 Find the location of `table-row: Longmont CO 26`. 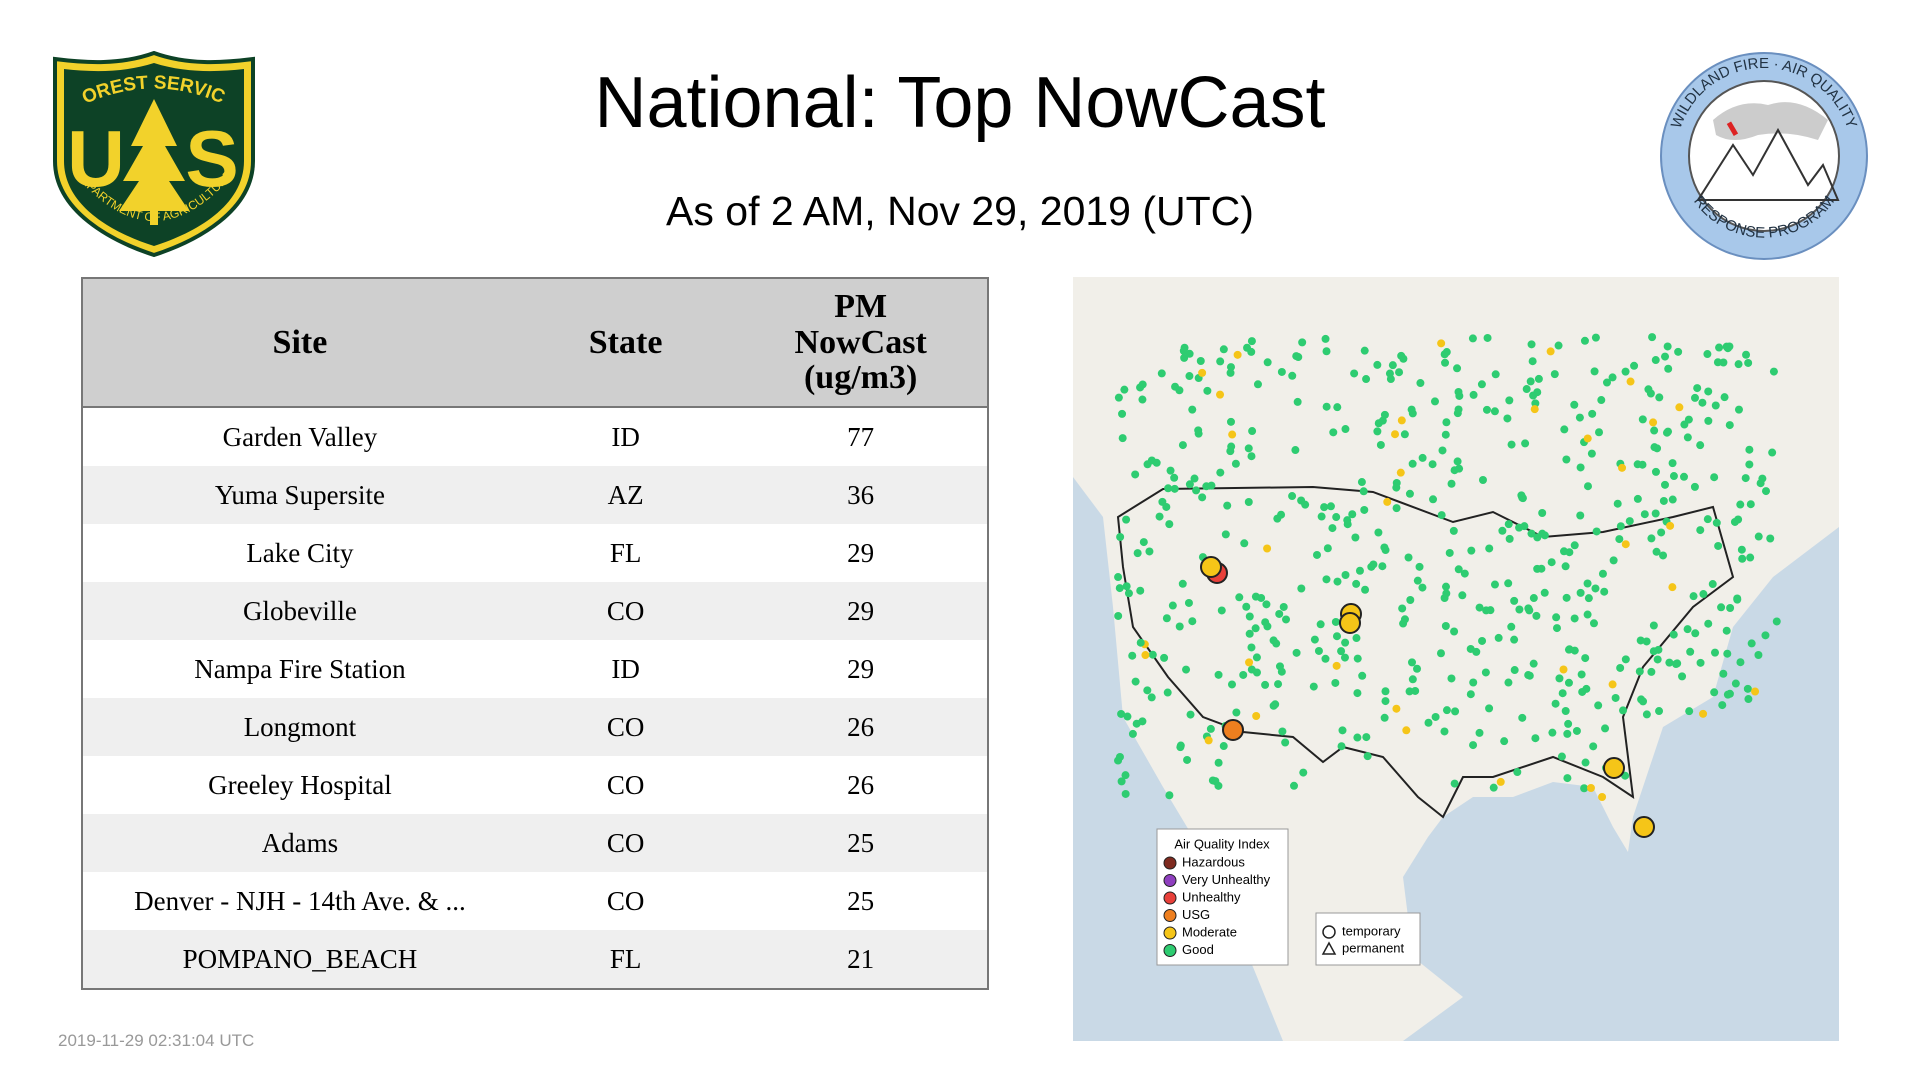

table-row: Longmont CO 26 is located at coordinates (535, 727).